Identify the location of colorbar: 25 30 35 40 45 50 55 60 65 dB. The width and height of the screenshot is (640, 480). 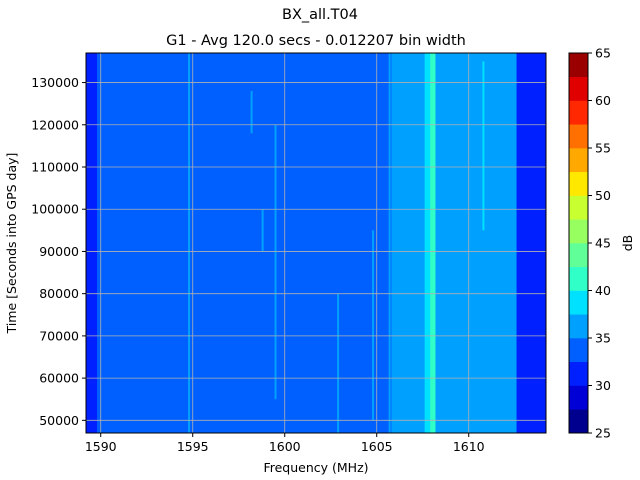
(601, 243).